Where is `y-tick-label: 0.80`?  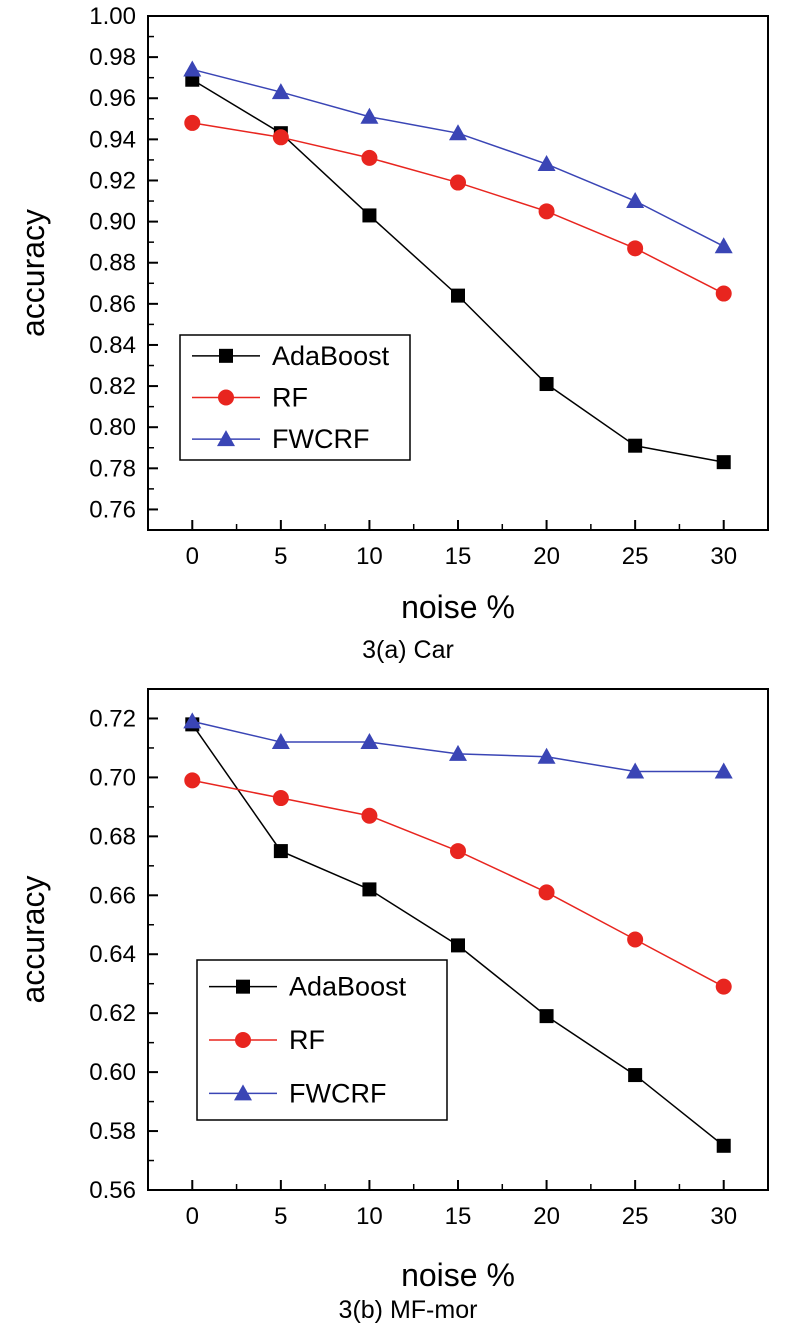
y-tick-label: 0.80 is located at coordinates (112, 427).